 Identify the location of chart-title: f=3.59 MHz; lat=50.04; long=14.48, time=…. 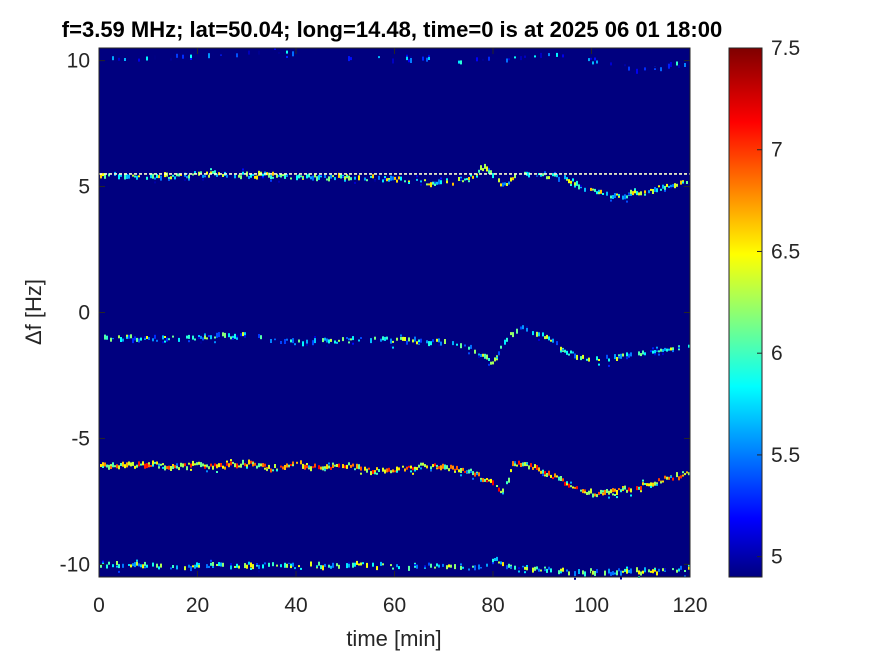
(392, 29).